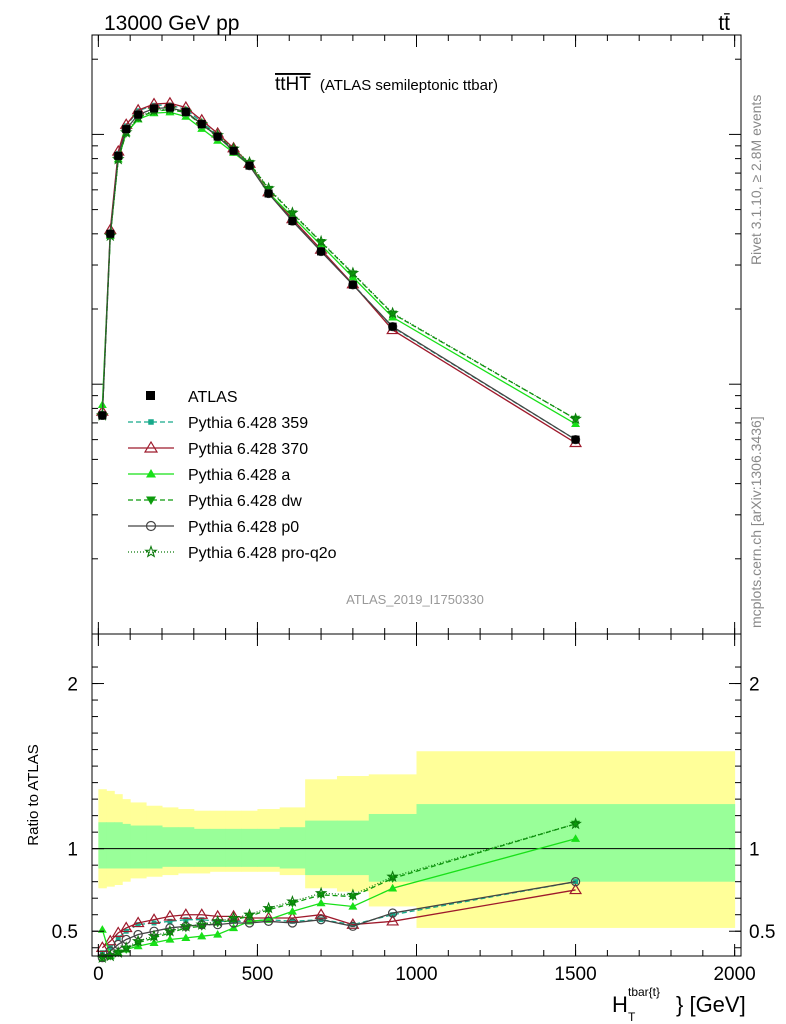 The width and height of the screenshot is (786, 1024). Describe the element at coordinates (65, 932) in the screenshot. I see `ratio-y-tick-label: 0.5` at that location.